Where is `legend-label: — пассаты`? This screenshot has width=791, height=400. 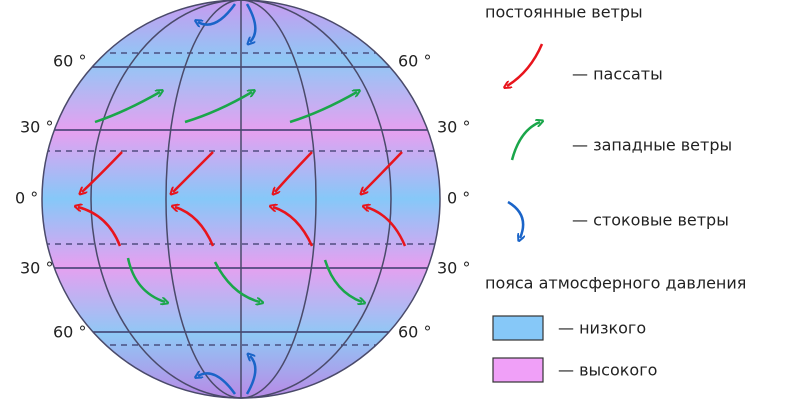 legend-label: — пассаты is located at coordinates (617, 74).